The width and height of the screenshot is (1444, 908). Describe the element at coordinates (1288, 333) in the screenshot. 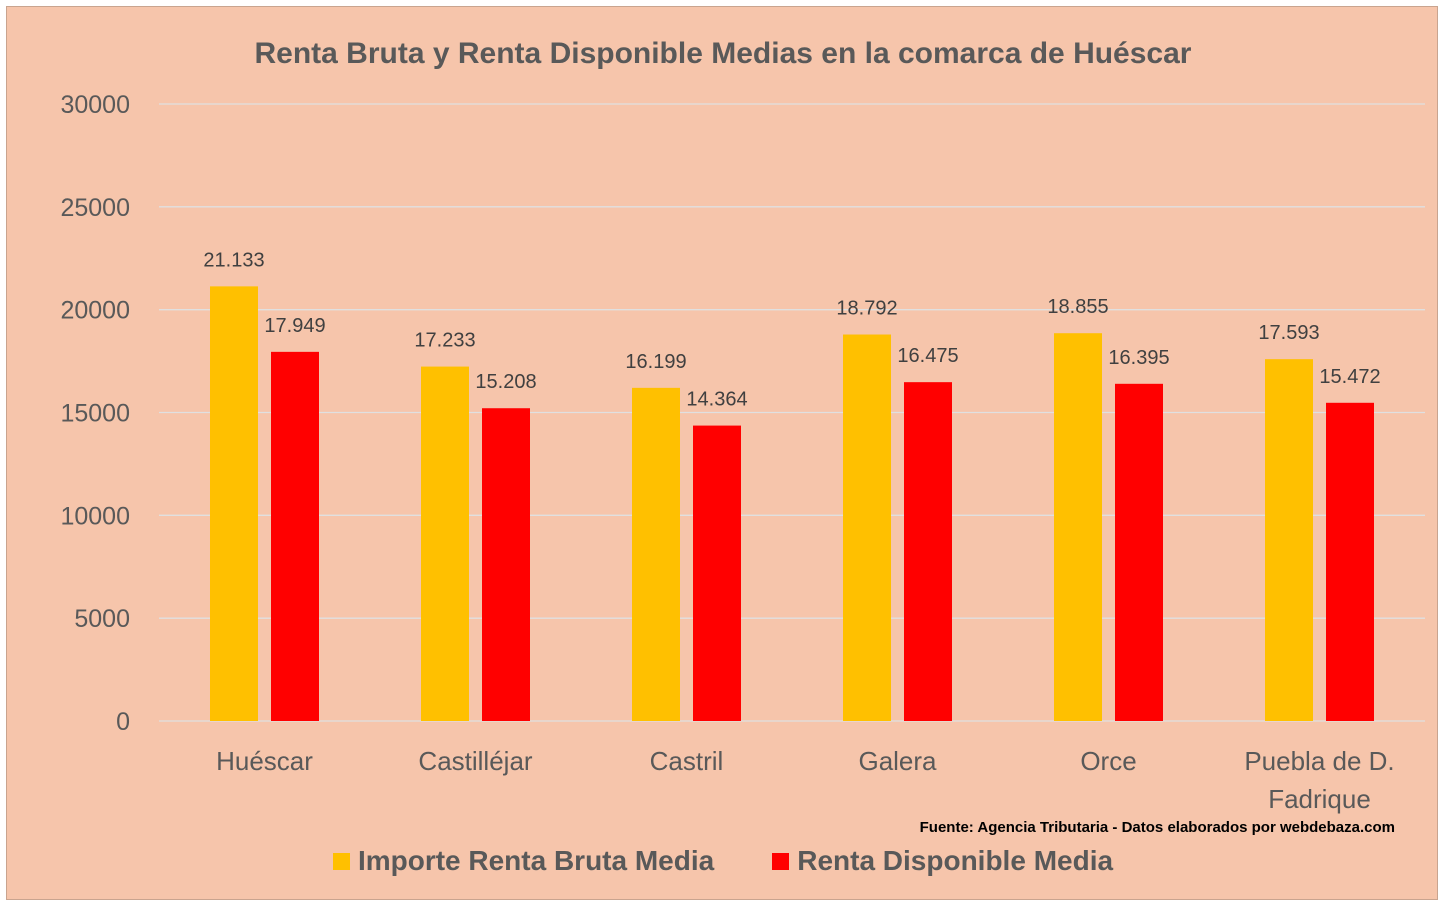

I see `data-label: 17.593` at that location.